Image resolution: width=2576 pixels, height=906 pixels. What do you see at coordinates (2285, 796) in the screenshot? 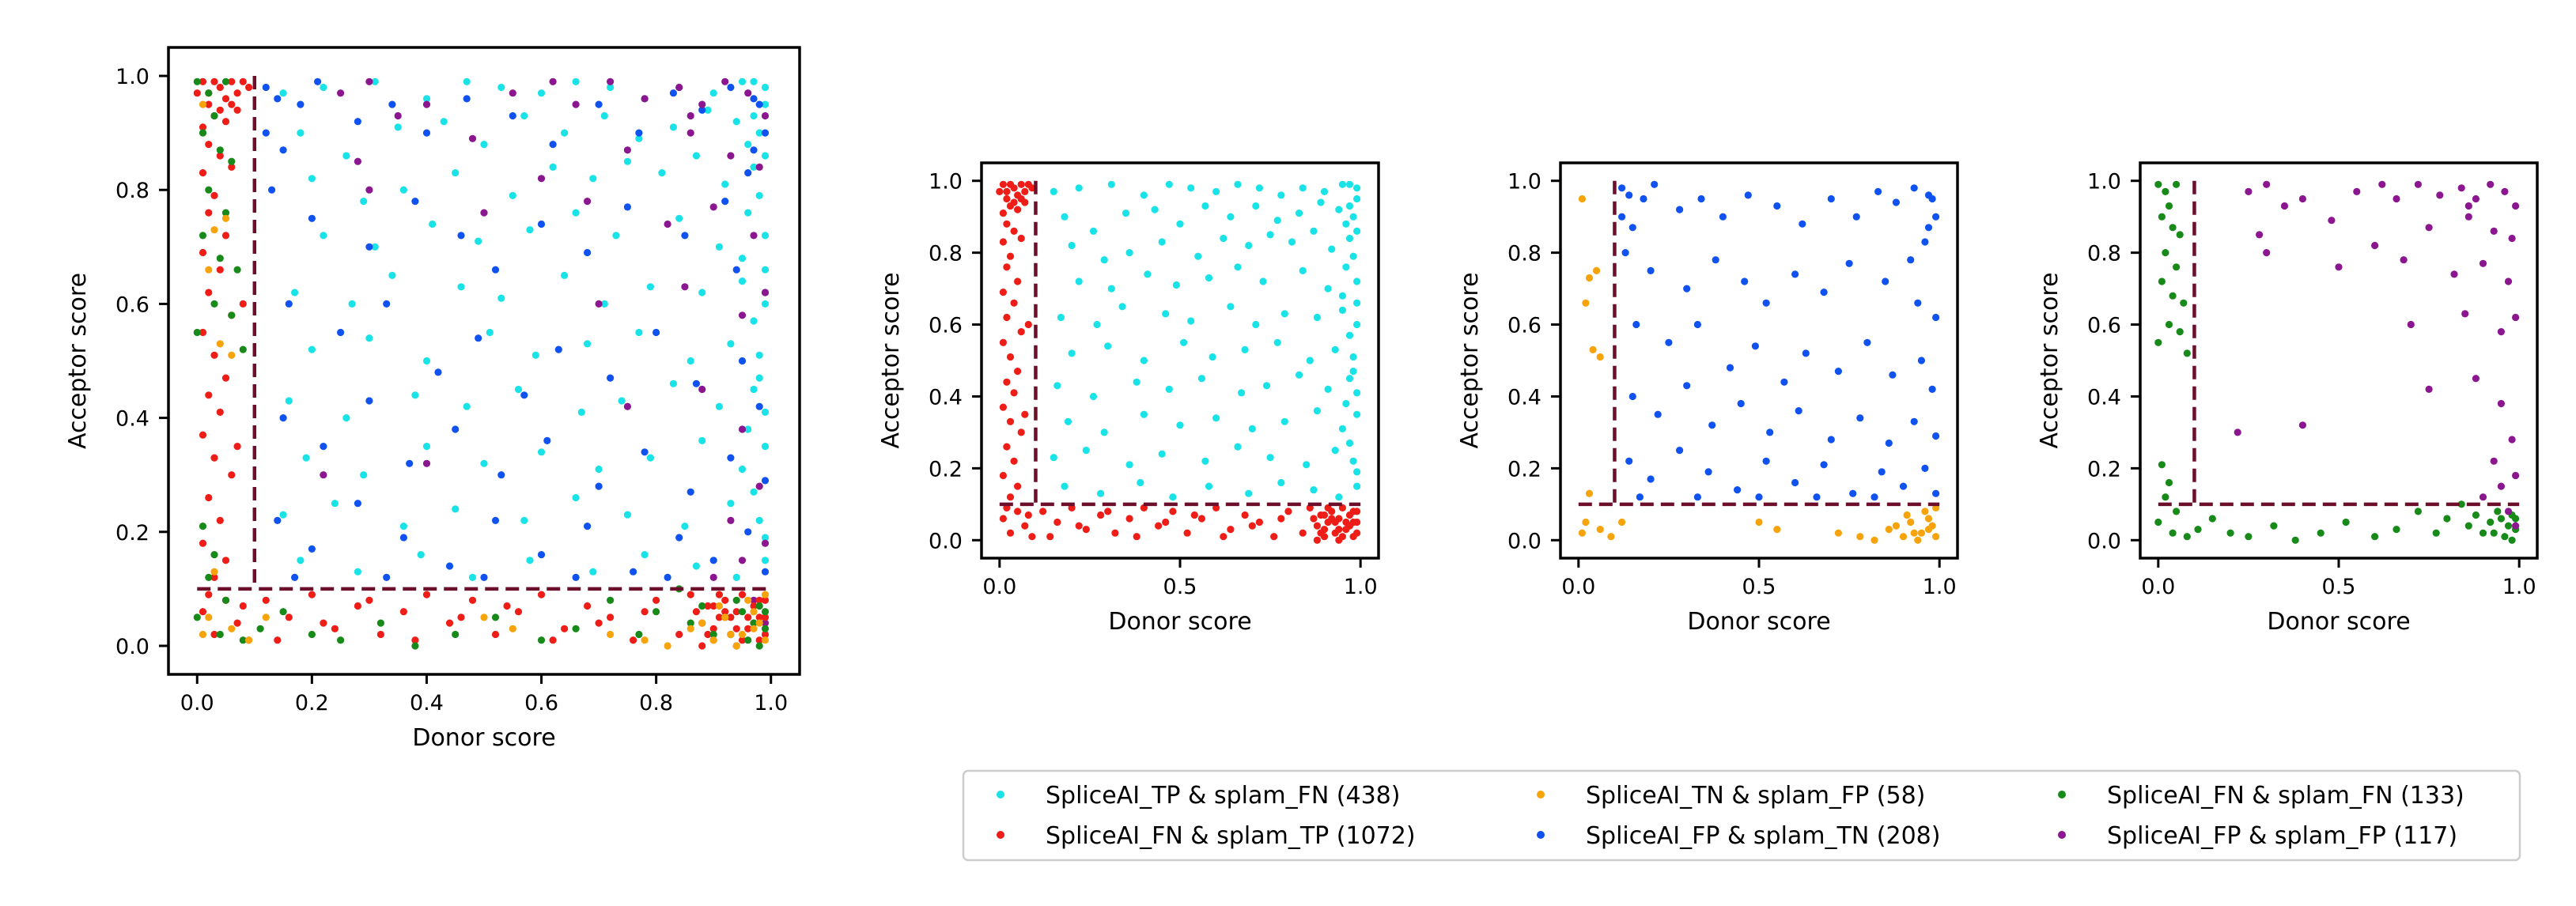
I see `legend-label-fn-fn: SpliceAI_FN & splam_FN (133)` at bounding box center [2285, 796].